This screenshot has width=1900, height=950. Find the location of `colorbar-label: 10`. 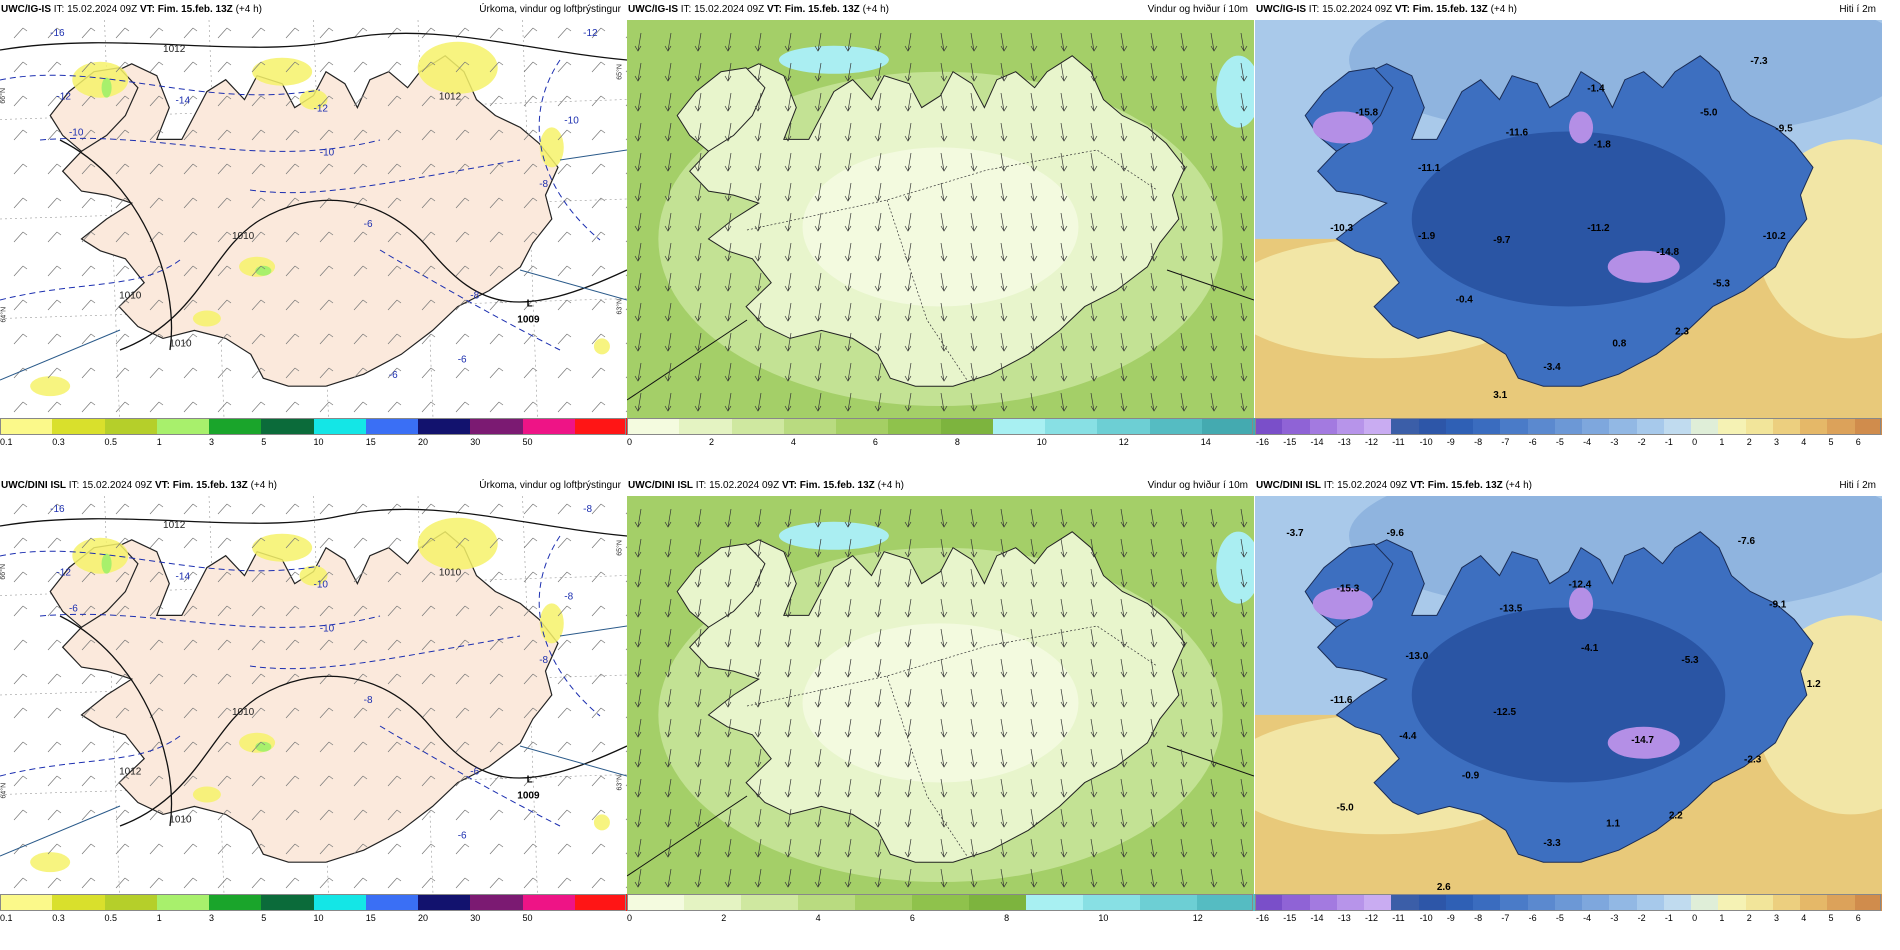

colorbar-label: 10 is located at coordinates (1103, 918).